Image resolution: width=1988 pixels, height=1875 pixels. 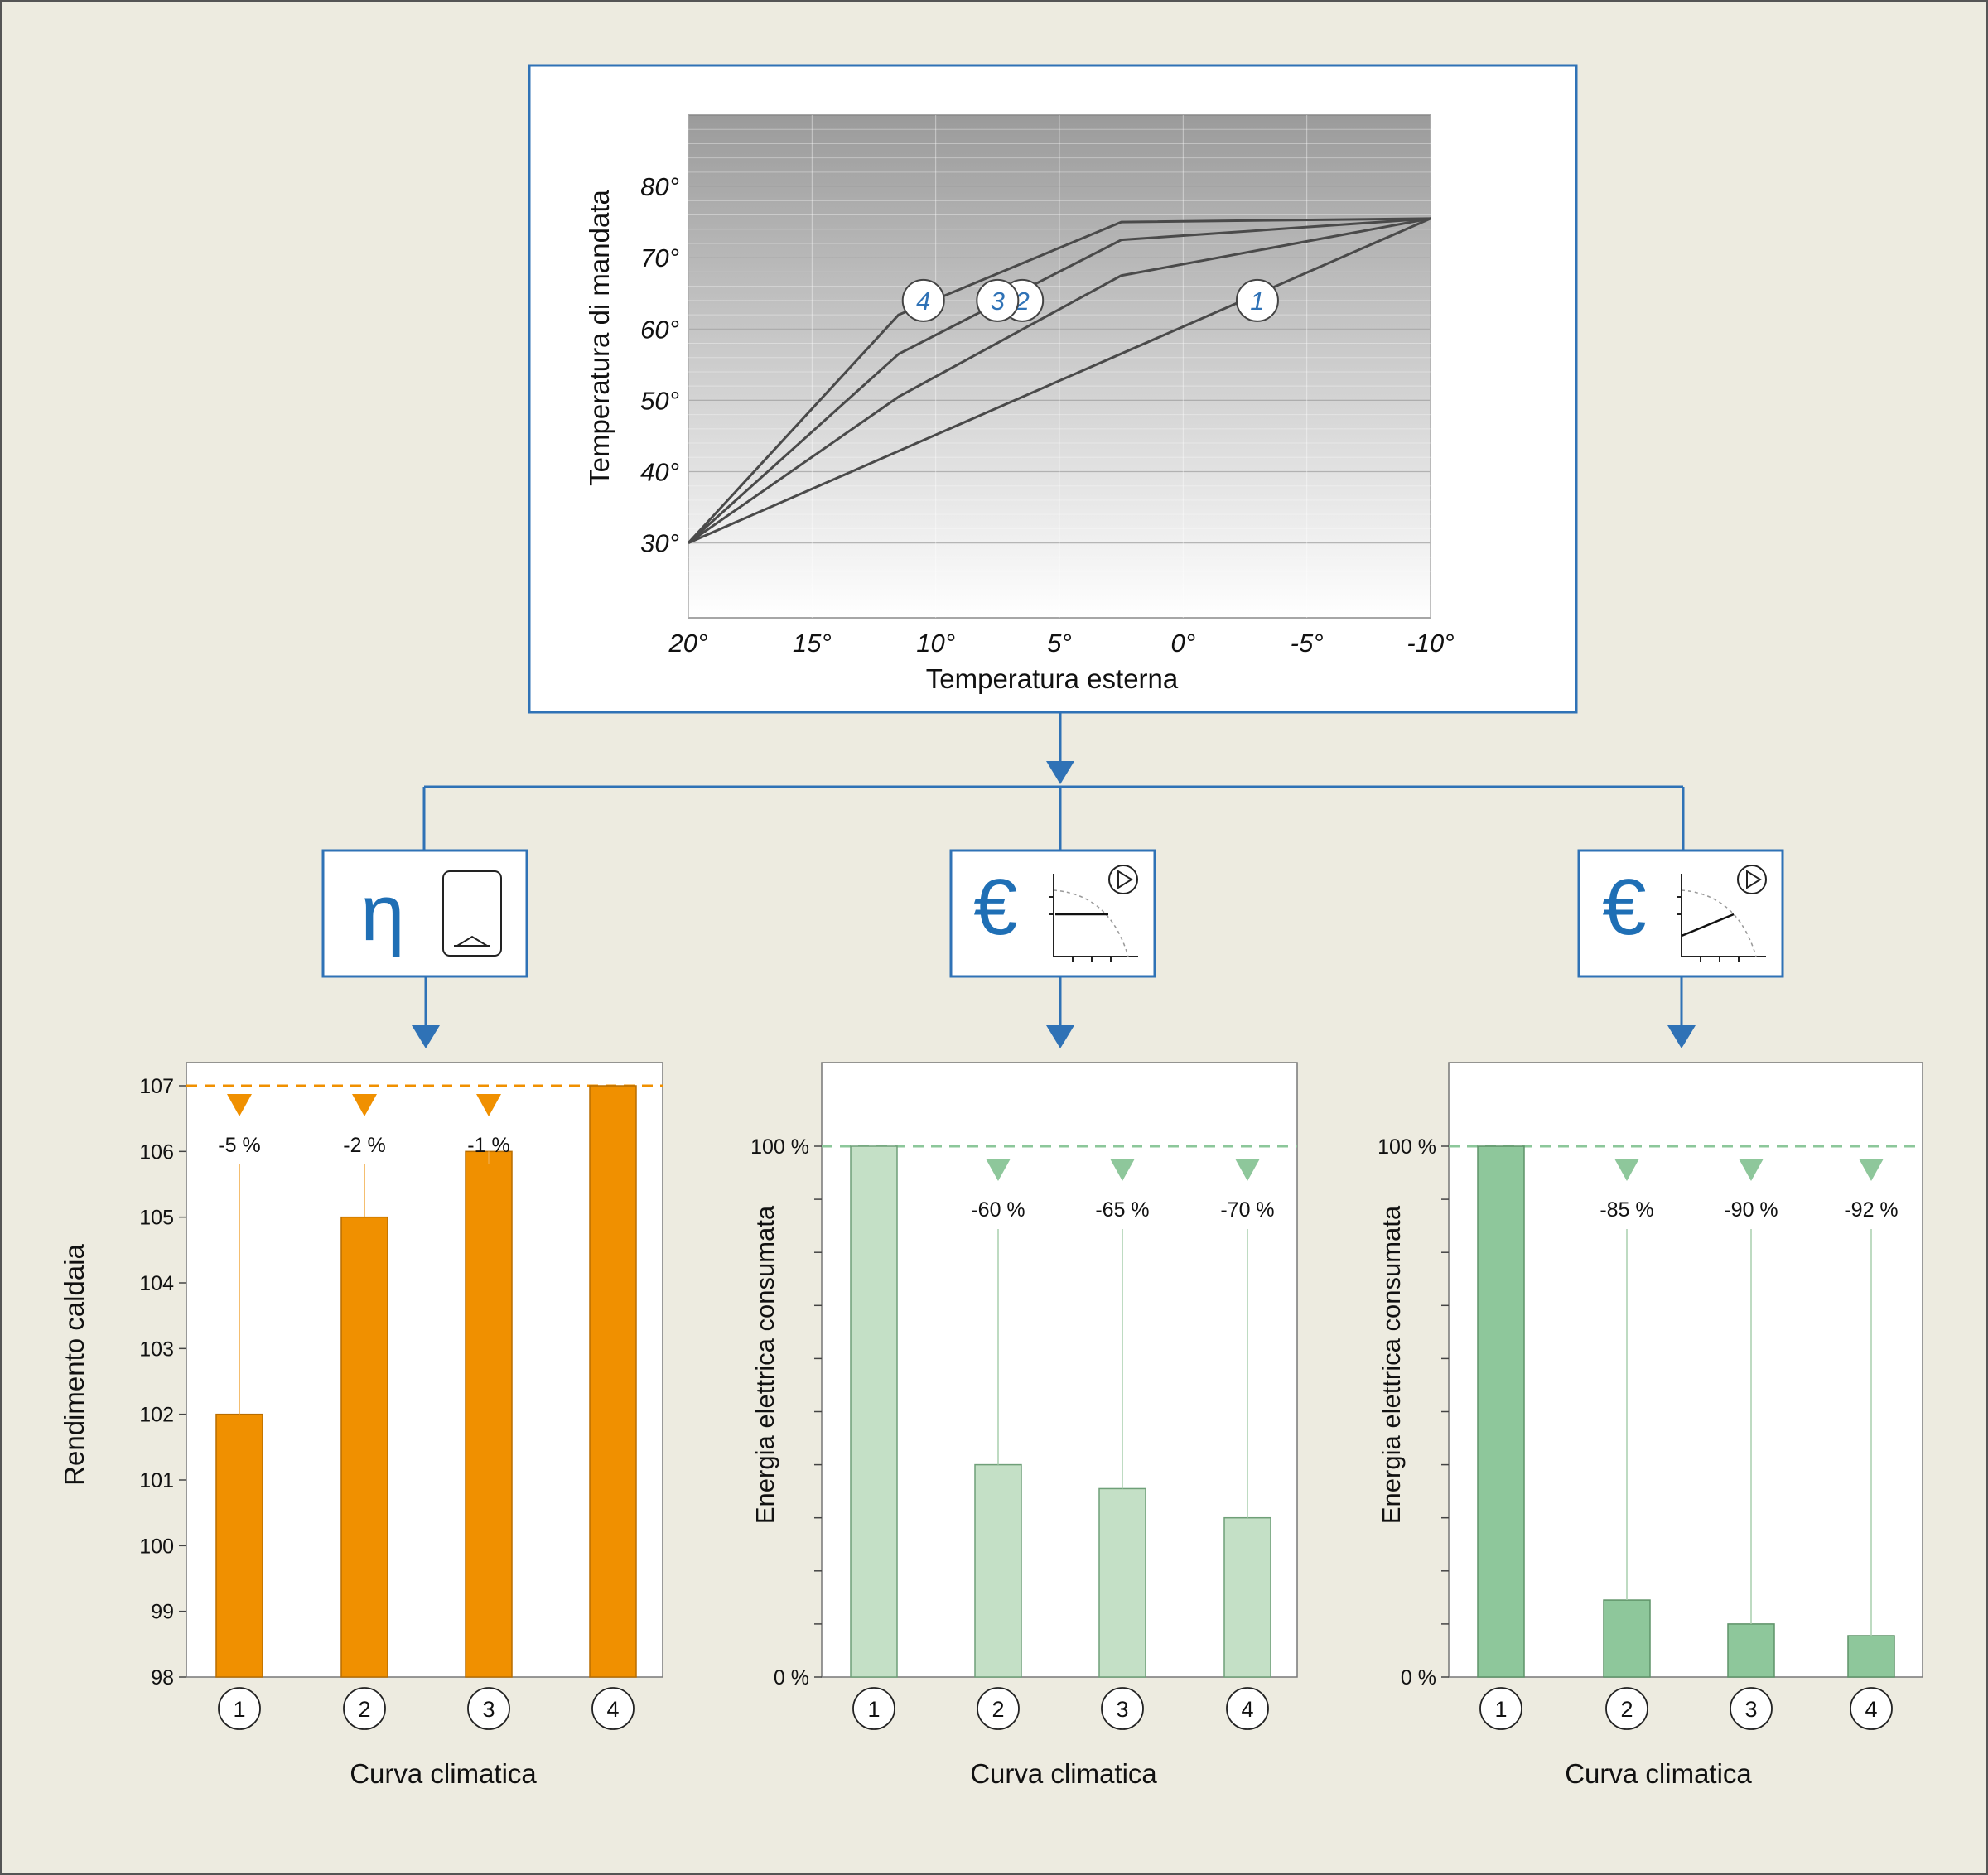 I want to click on y-tick-label: 100, so click(x=156, y=1546).